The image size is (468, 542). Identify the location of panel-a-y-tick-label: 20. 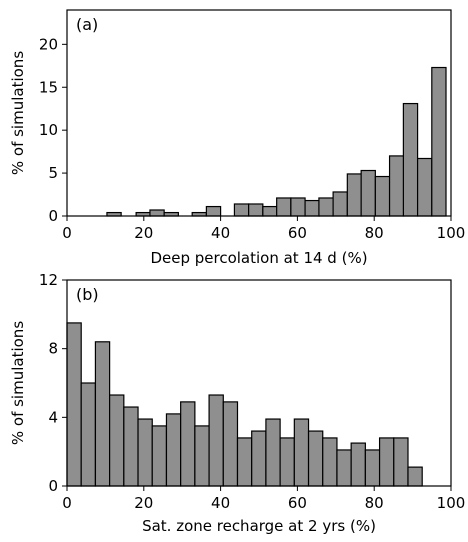
(48, 44).